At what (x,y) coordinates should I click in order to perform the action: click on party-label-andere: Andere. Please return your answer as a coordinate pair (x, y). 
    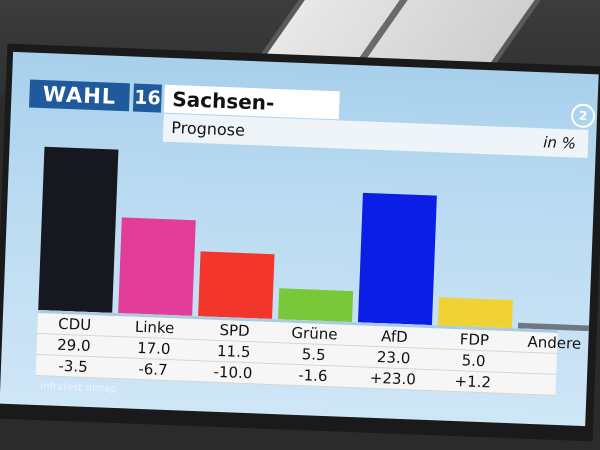
    Looking at the image, I should click on (554, 342).